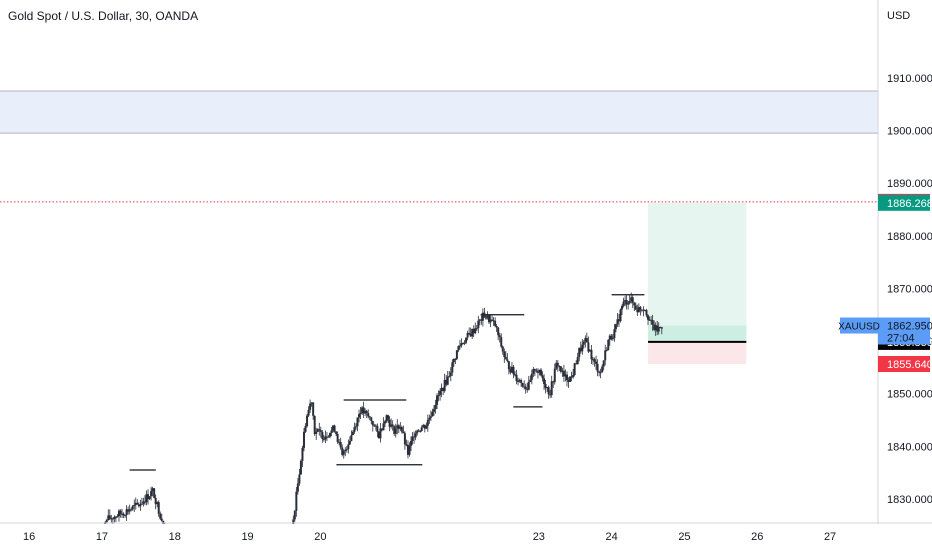 Image resolution: width=932 pixels, height=550 pixels. I want to click on y-tick-label-6: 1890.000, so click(909, 184).